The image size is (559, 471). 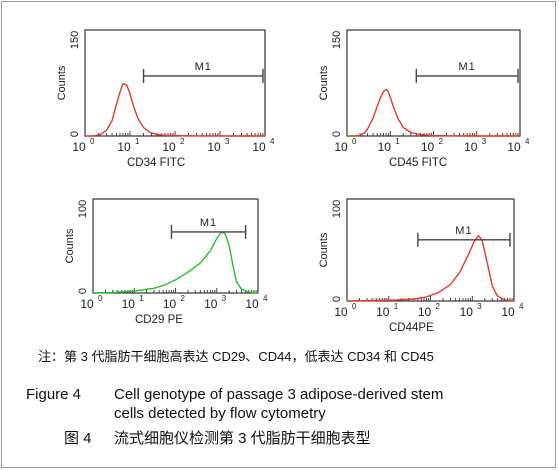 What do you see at coordinates (54, 394) in the screenshot?
I see `caption-label: Figure 4` at bounding box center [54, 394].